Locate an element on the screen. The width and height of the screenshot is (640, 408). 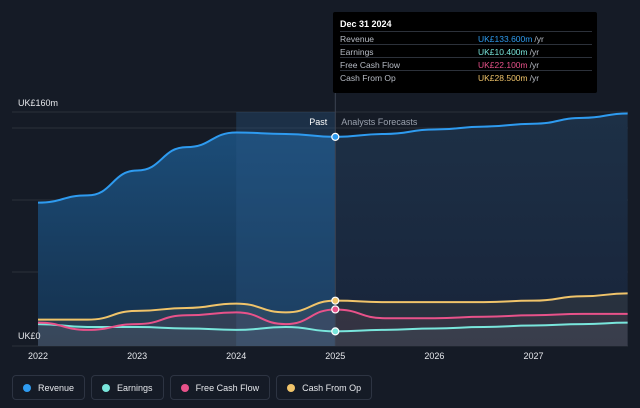
cash-from-op-marker is located at coordinates (335, 331).